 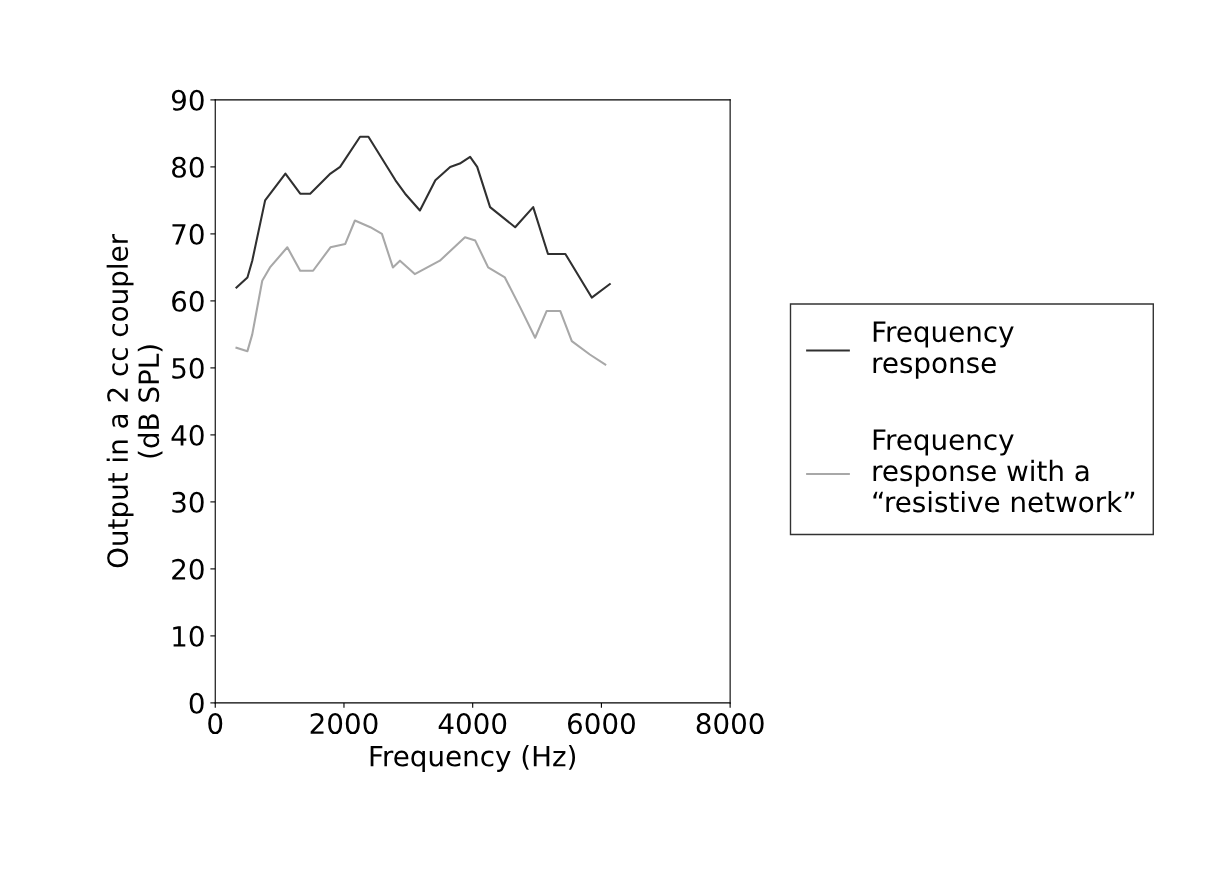 What do you see at coordinates (196, 703) in the screenshot?
I see `y-tick-label: 0` at bounding box center [196, 703].